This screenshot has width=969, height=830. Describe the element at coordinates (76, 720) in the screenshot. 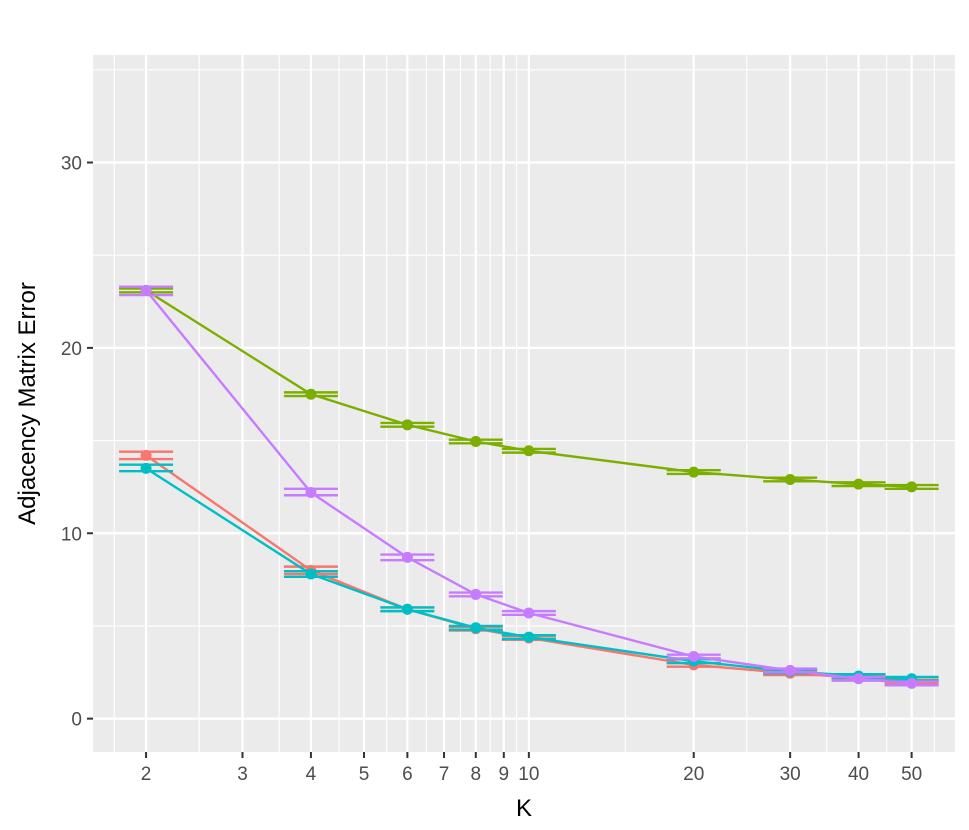

I see `y-tick-label: 0` at that location.